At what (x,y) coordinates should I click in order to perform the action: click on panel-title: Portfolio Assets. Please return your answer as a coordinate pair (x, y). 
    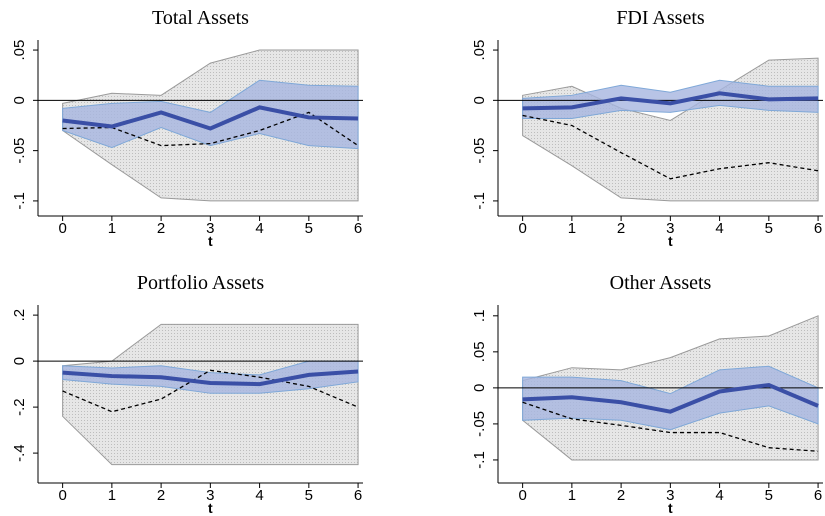
    Looking at the image, I should click on (200, 283).